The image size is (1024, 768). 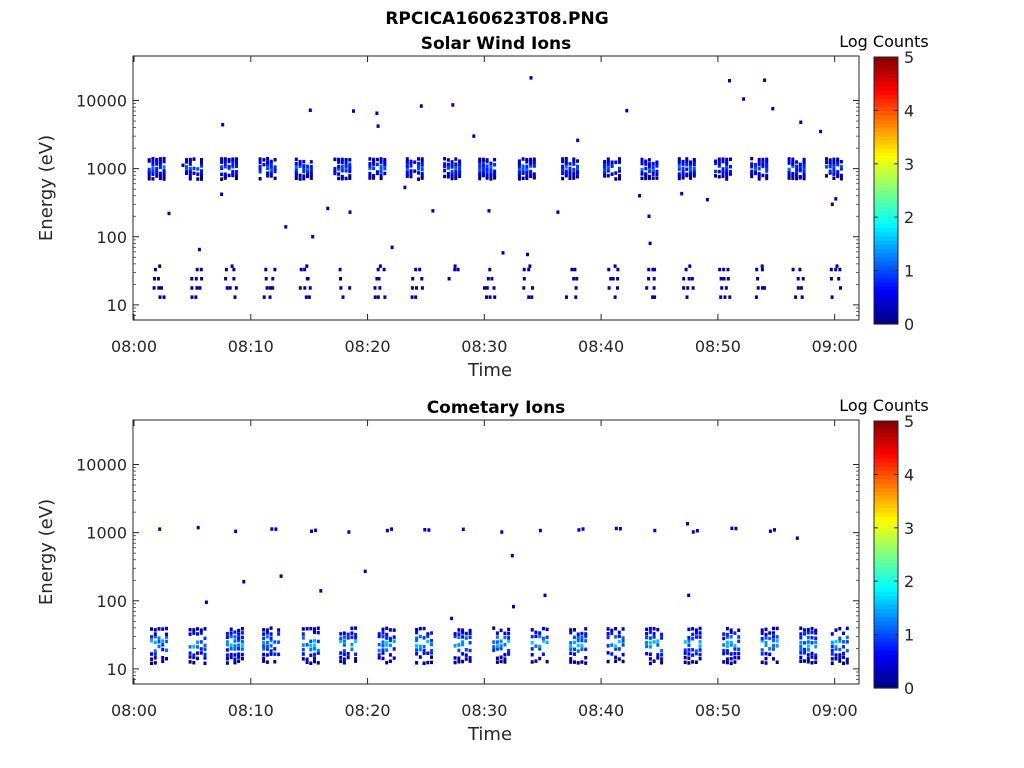 What do you see at coordinates (46, 188) in the screenshot?
I see `y-axis-label: Energy (eV)` at bounding box center [46, 188].